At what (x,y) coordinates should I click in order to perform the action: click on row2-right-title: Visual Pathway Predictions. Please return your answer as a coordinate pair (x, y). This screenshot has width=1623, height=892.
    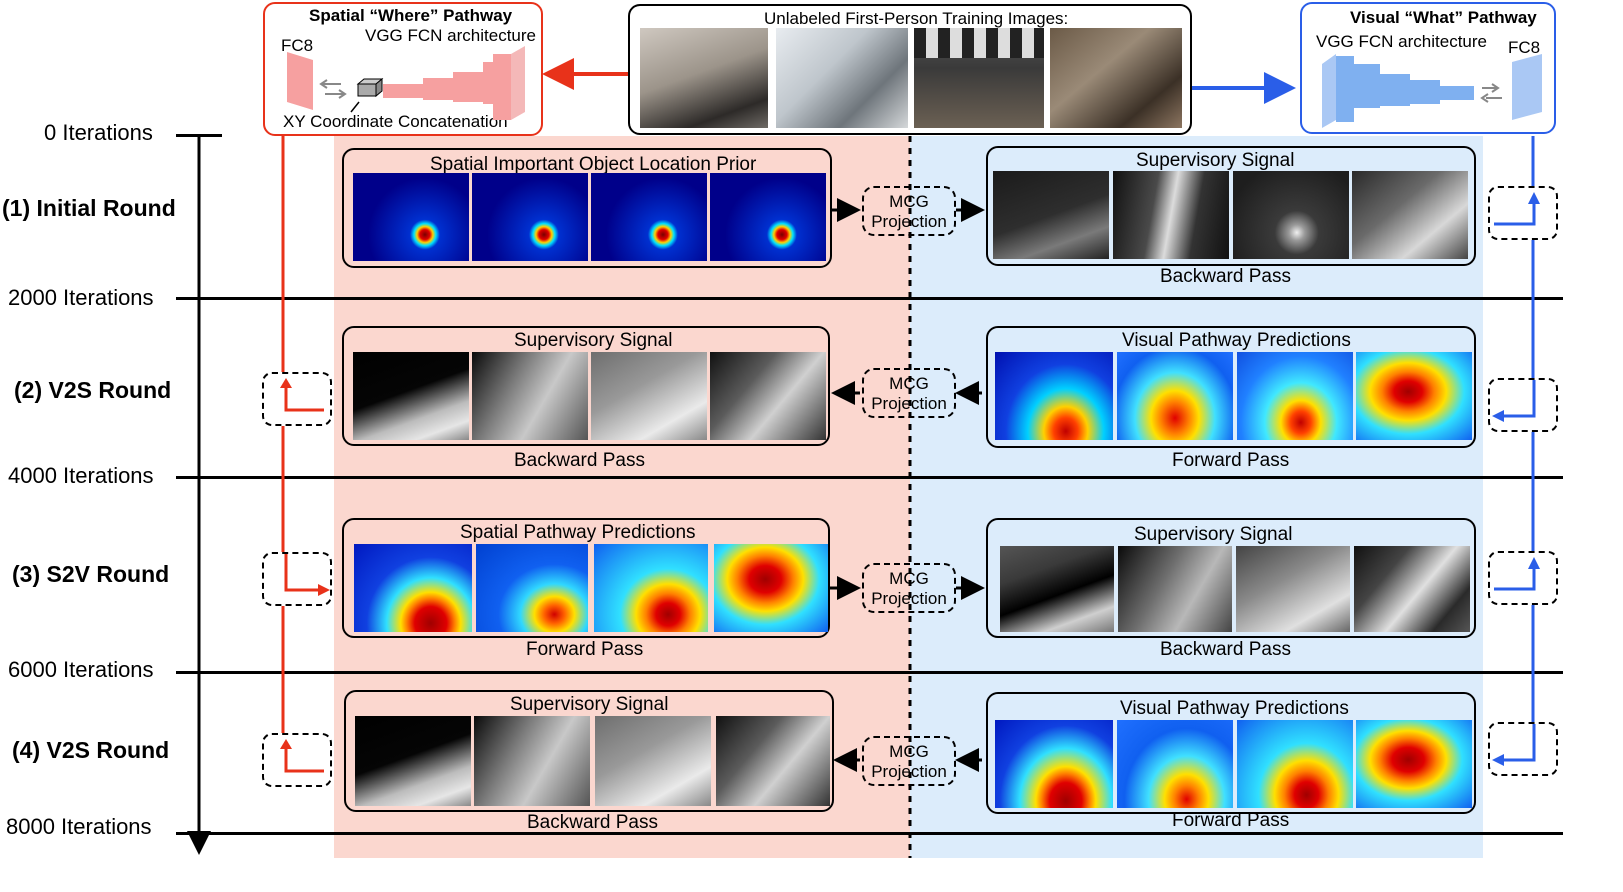
    Looking at the image, I should click on (1236, 340).